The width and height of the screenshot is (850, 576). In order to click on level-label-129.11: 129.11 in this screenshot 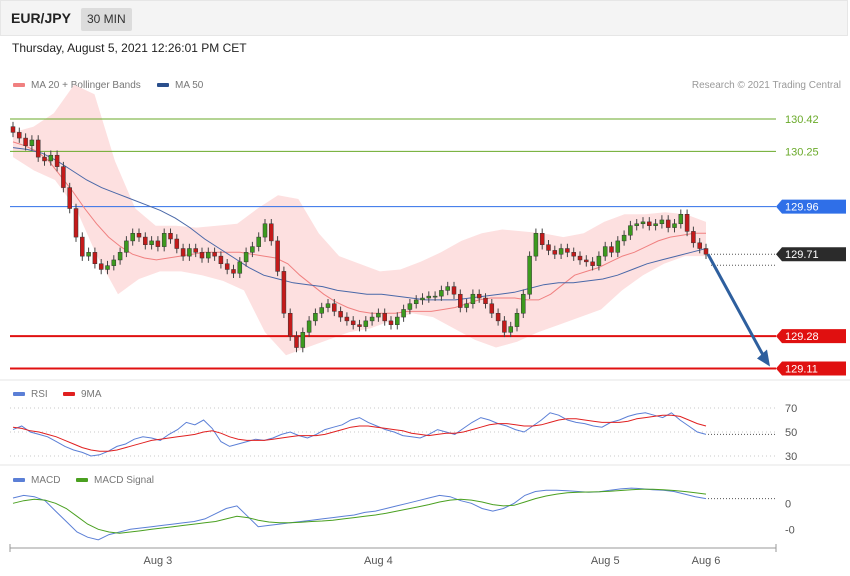, I will do `click(811, 368)`.